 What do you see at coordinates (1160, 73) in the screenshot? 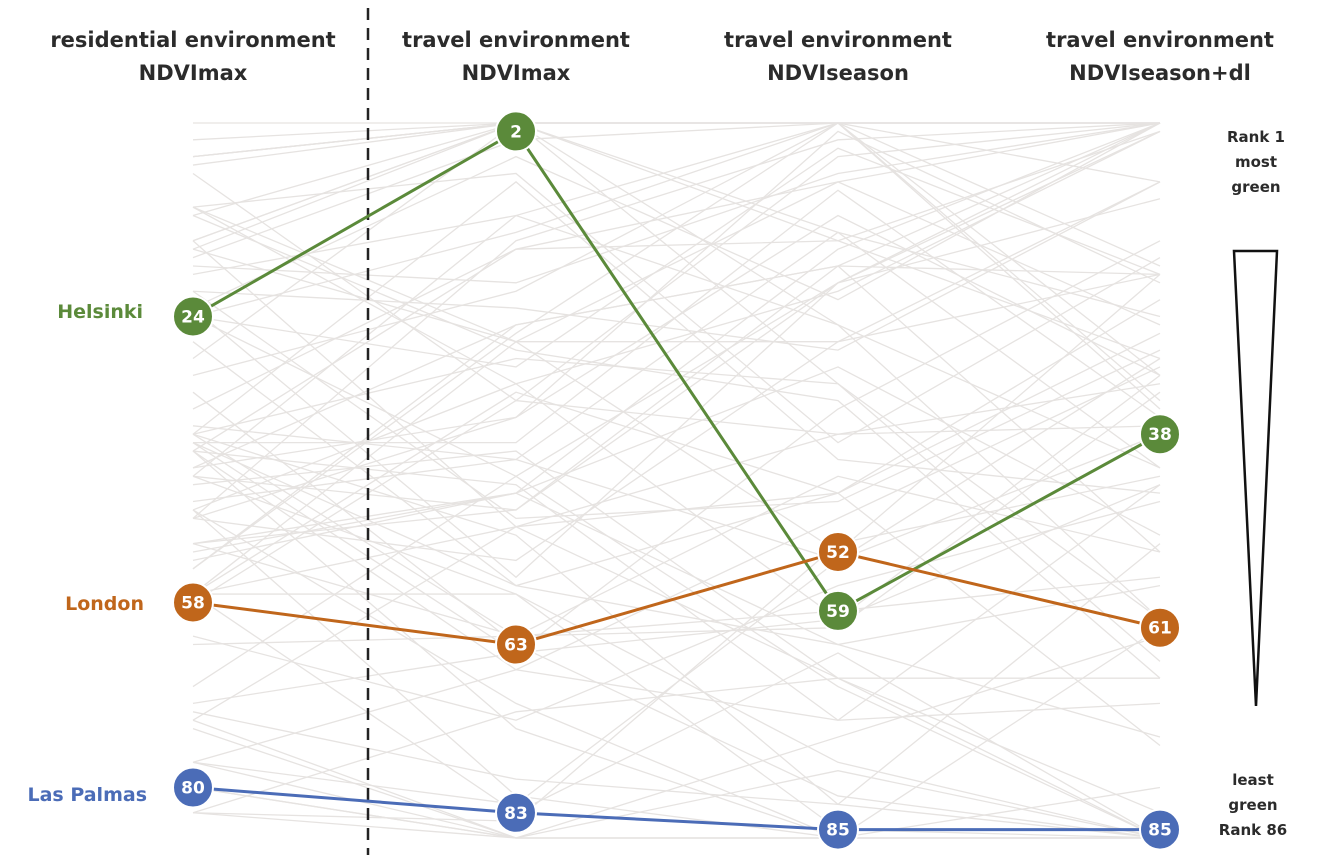
I see `axis-title-4-line2: NDVIseason+dl` at bounding box center [1160, 73].